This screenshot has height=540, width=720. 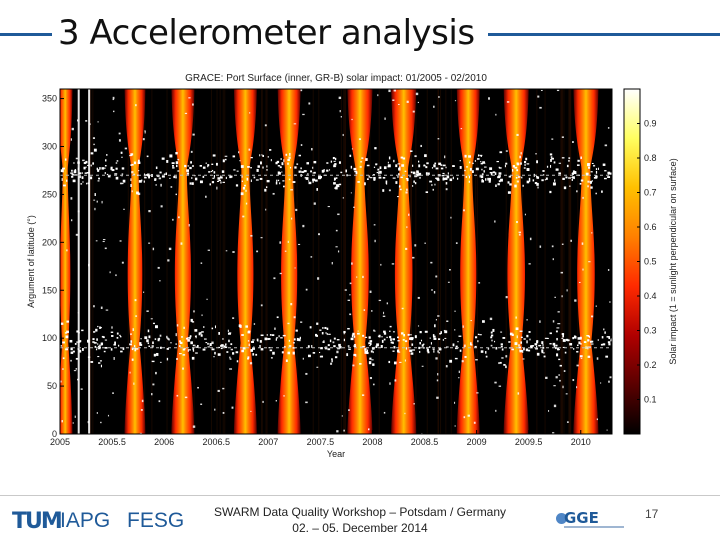 I want to click on iapg-logo: IAPG, so click(x=85, y=520).